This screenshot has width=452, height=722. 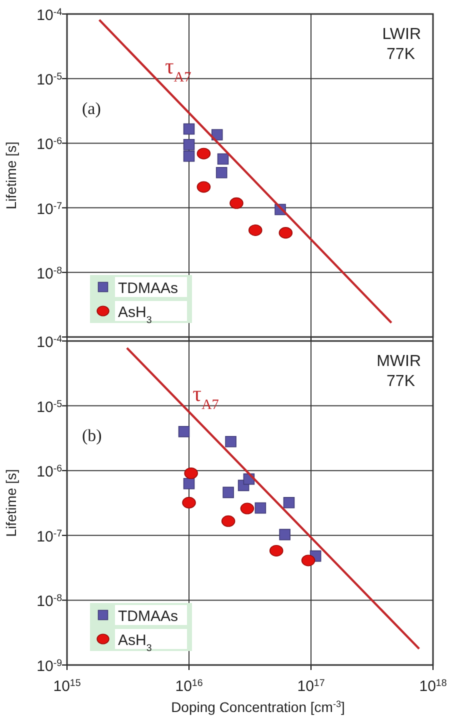 I want to click on x-tick-label: 10$^{17}$, so click(x=311, y=686).